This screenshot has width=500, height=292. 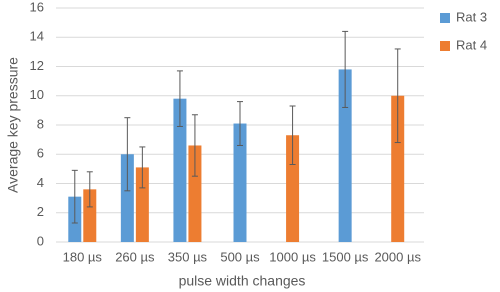 I want to click on y-tick-label: 10, so click(x=37, y=94).